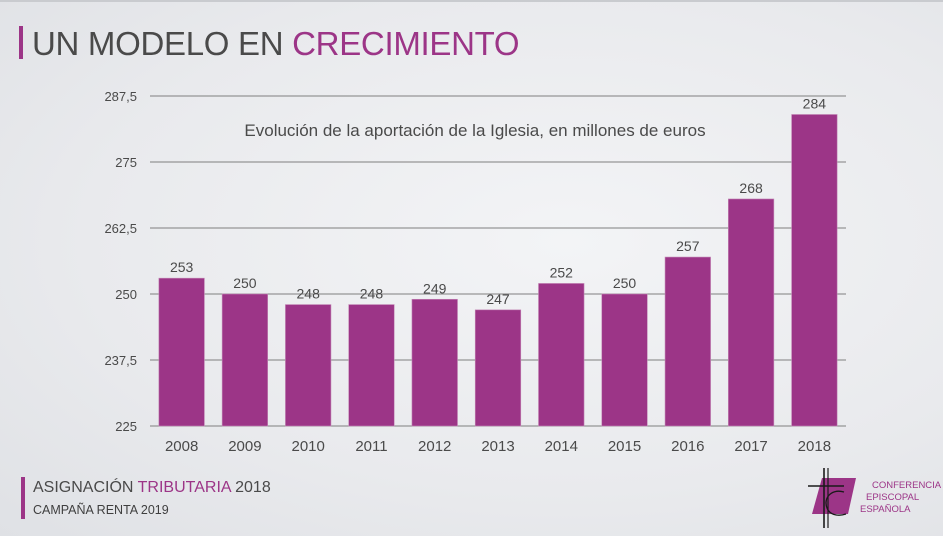 The width and height of the screenshot is (943, 536). Describe the element at coordinates (120, 96) in the screenshot. I see `y-tick-label: 287,5` at that location.